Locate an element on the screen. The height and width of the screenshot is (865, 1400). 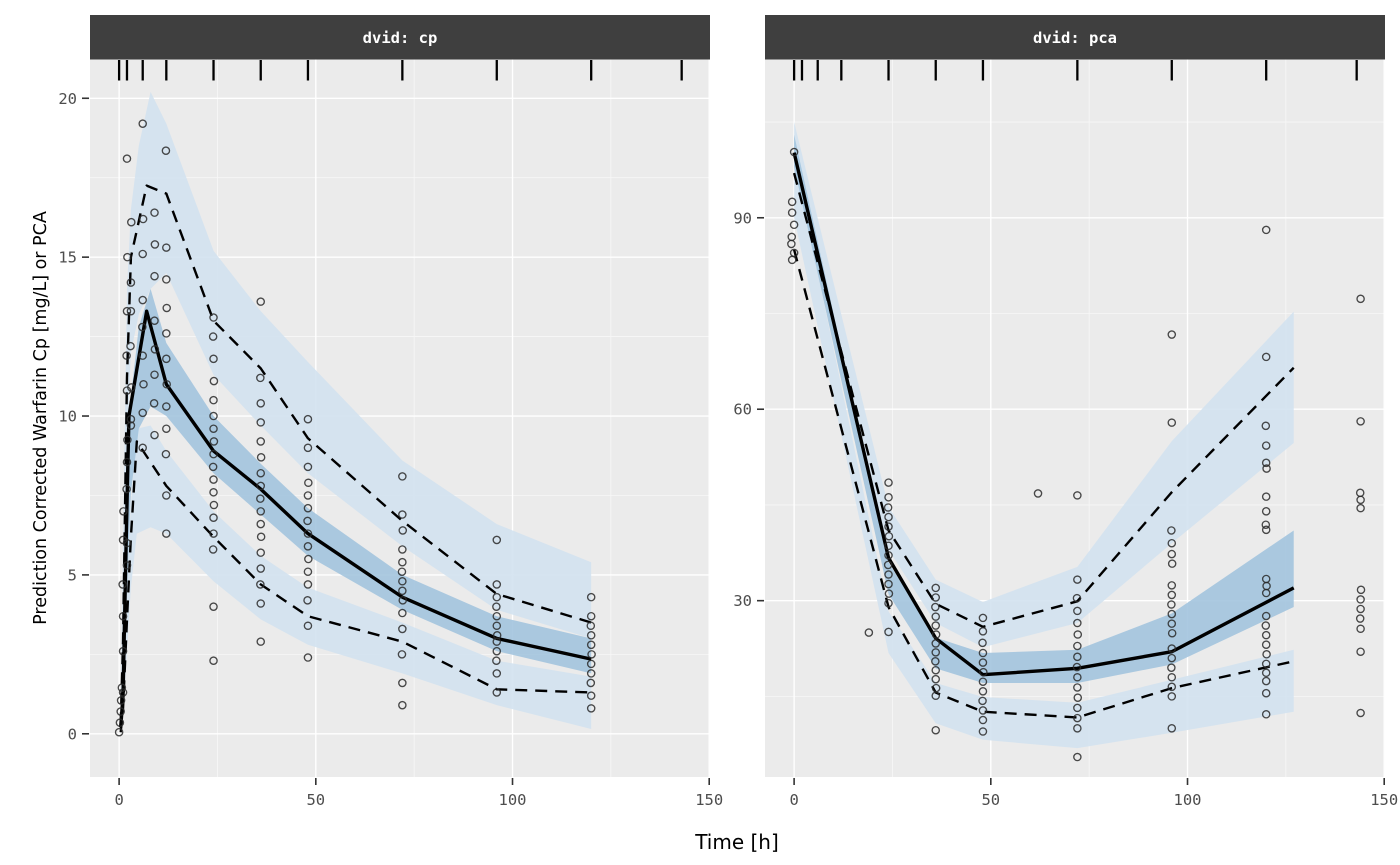
facet-strip-bg is located at coordinates (400, 37).